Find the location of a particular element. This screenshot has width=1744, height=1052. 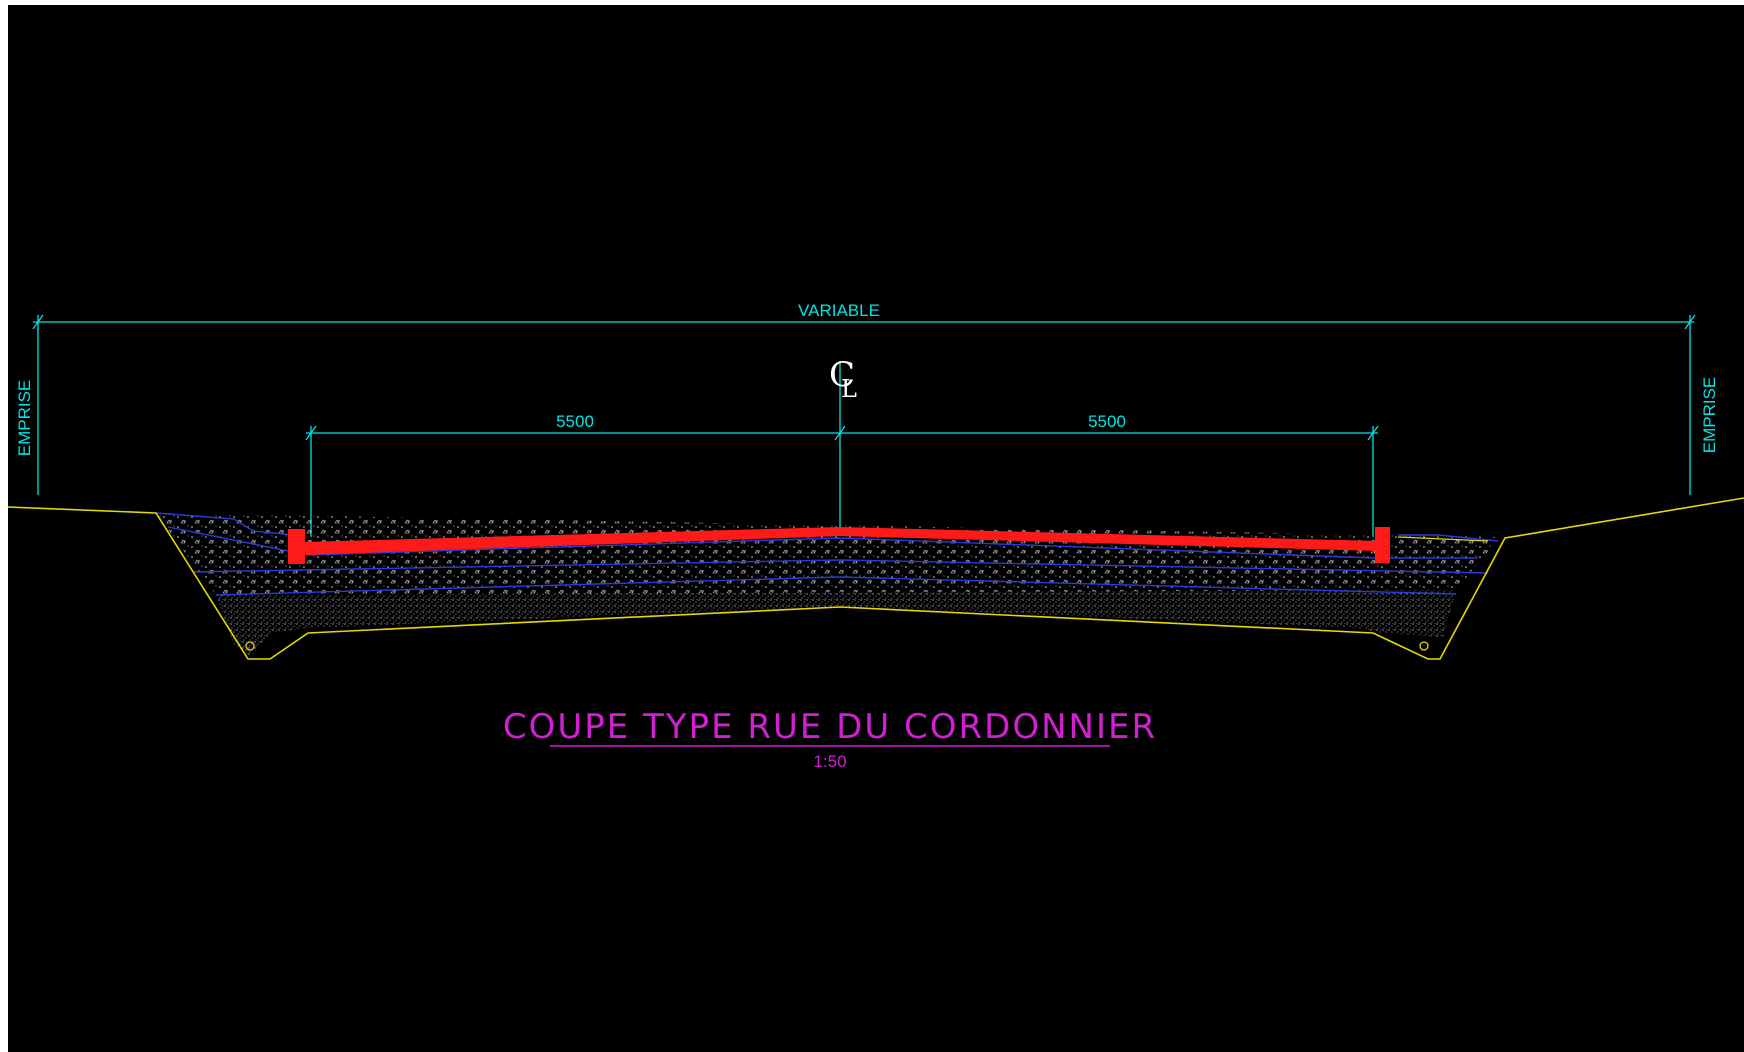

sand-subbase-layer is located at coordinates (836, 623).